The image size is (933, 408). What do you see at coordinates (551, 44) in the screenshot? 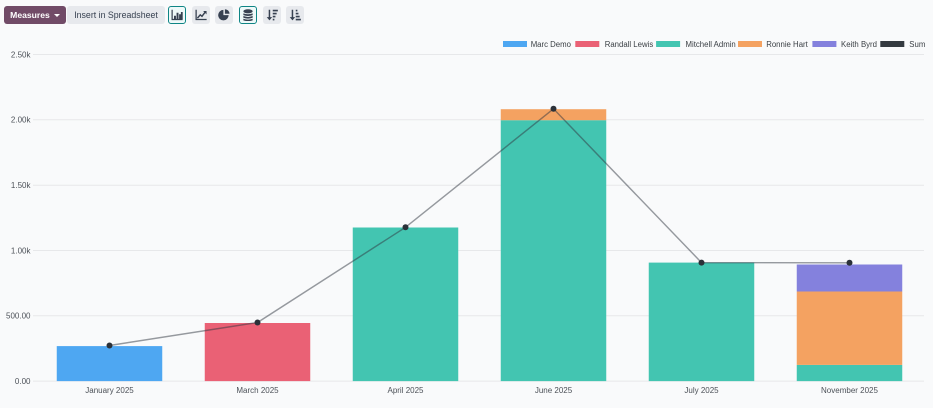
I see `svg-text: Marc Demo` at bounding box center [551, 44].